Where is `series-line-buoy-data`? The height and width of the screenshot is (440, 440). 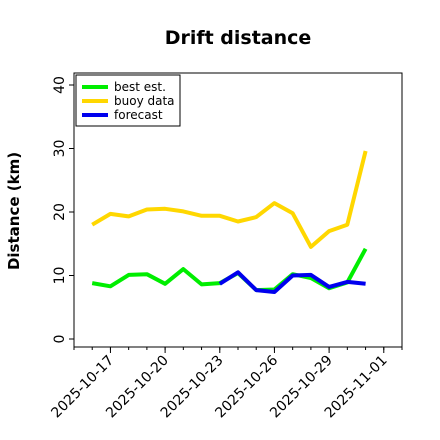
series-line-buoy-data is located at coordinates (229, 199).